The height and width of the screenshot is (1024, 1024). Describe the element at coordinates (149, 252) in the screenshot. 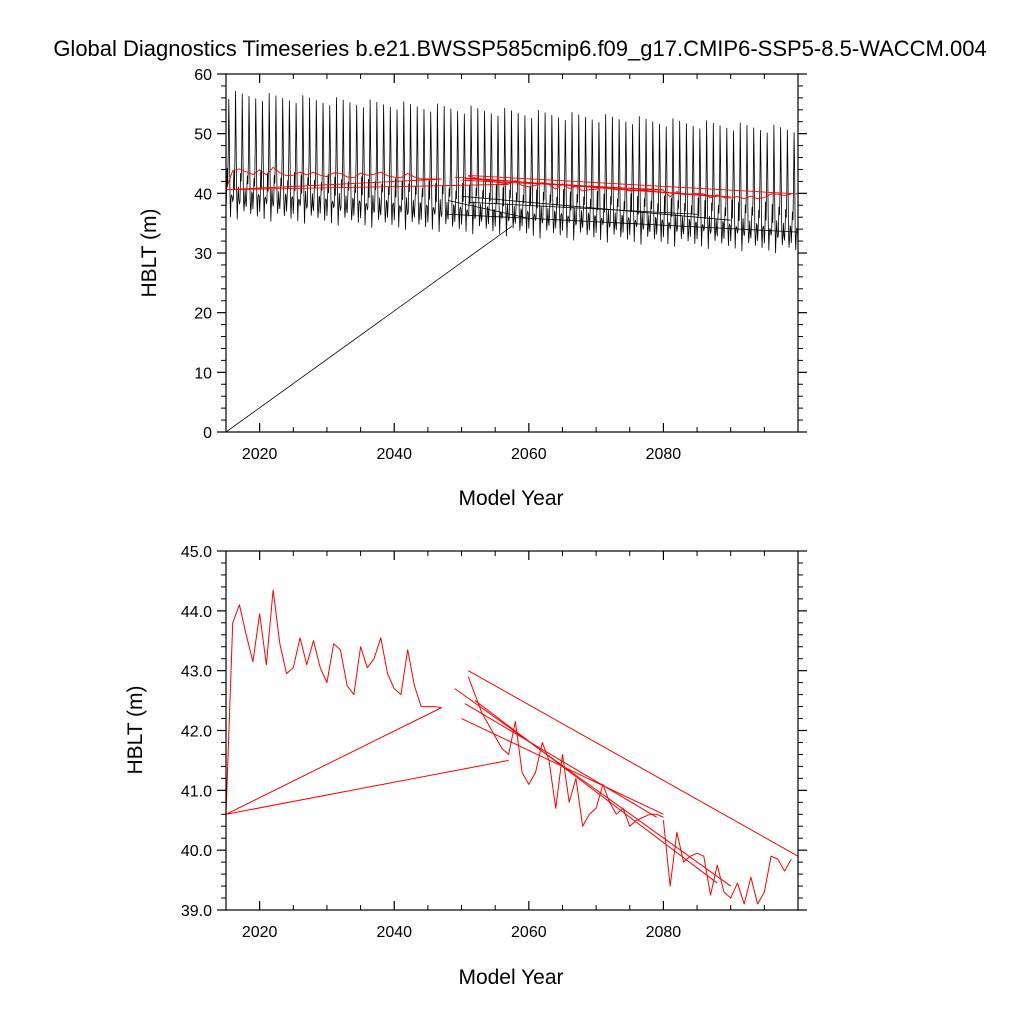

I see `top-y-axis-label: HBLT (m)` at that location.